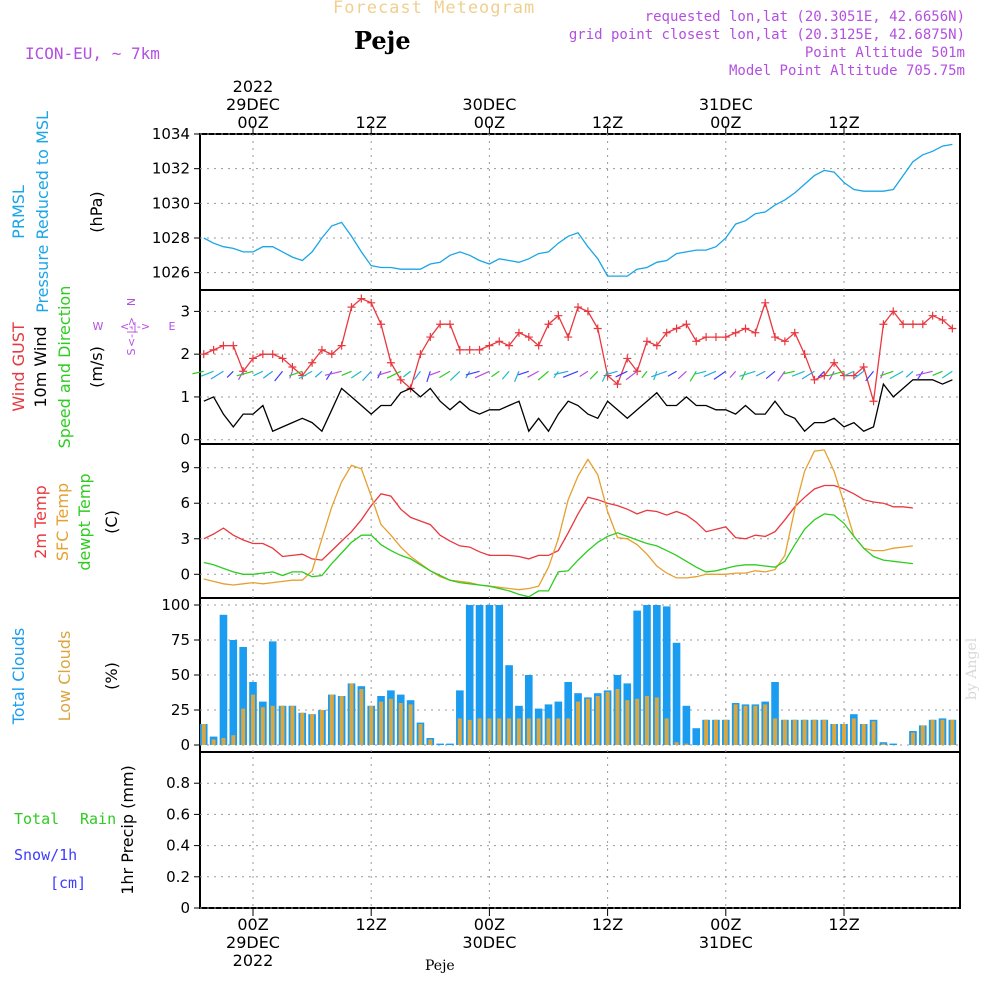 Image resolution: width=1000 pixels, height=1000 pixels. I want to click on time-label-top: 12Z, so click(607, 122).